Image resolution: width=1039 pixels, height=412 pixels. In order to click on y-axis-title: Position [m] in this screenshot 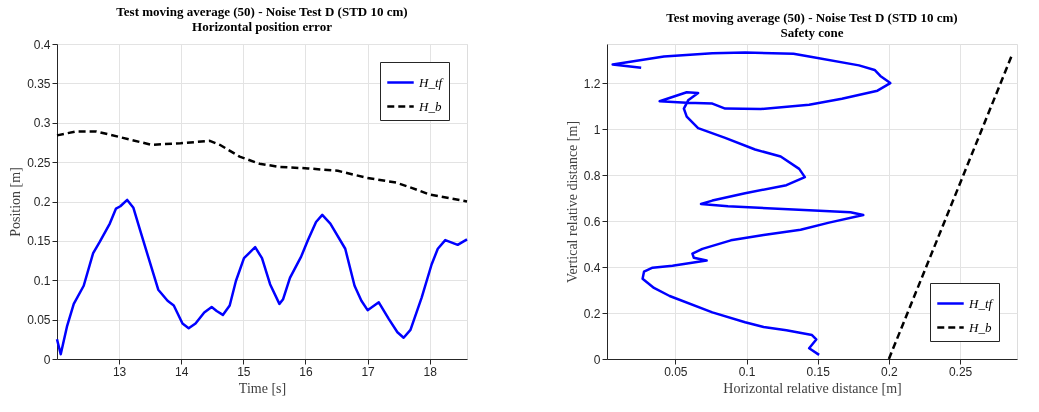, I will do `click(16, 202)`.